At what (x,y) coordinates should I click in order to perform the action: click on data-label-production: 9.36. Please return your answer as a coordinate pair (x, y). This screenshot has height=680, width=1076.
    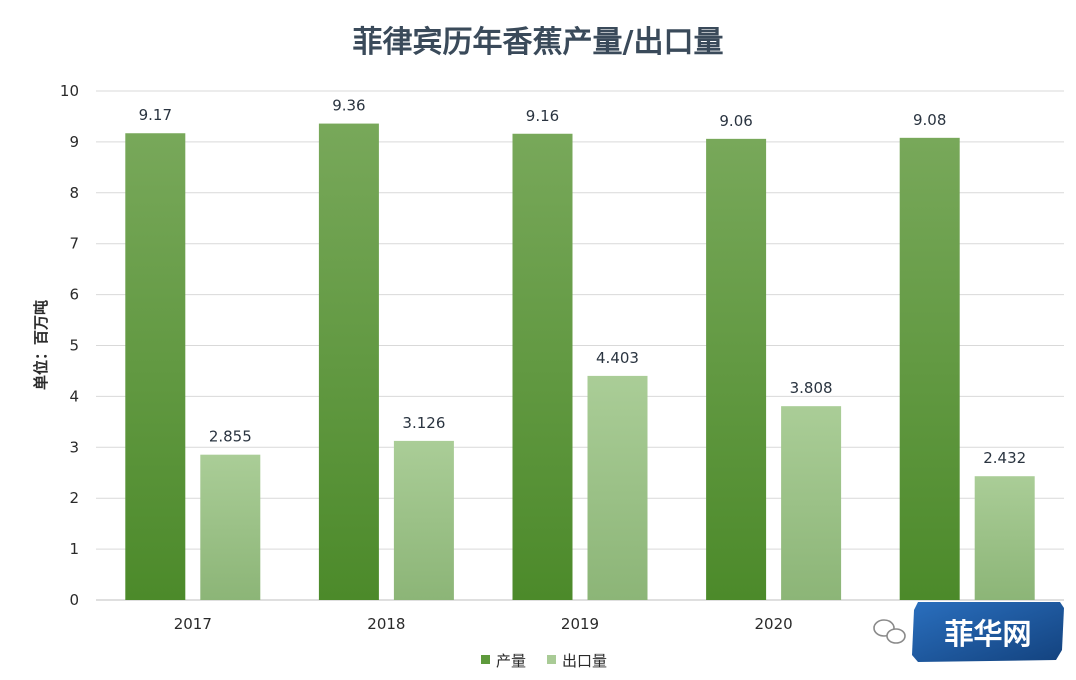
    Looking at the image, I should click on (348, 106).